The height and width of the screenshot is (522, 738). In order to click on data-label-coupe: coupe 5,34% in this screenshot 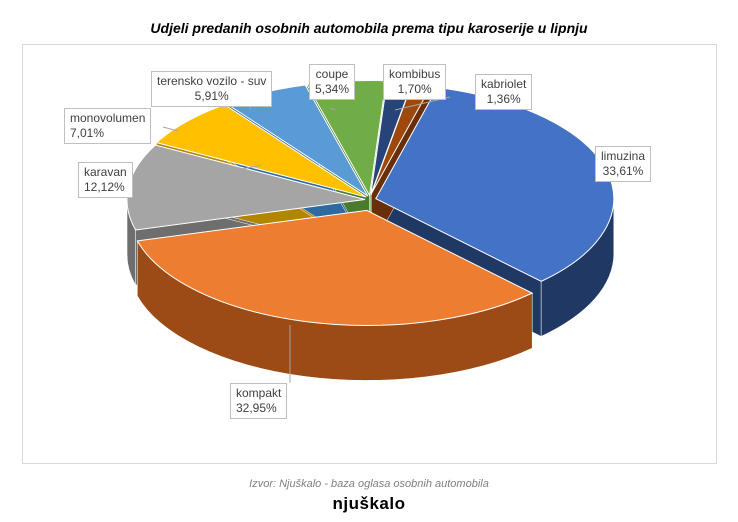, I will do `click(332, 82)`.